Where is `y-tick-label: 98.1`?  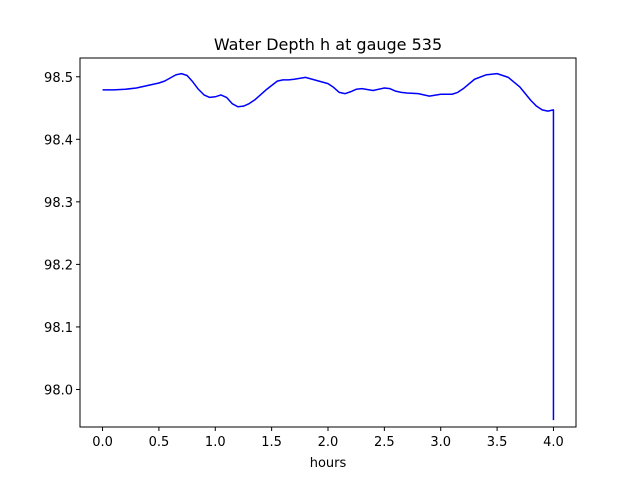 y-tick-label: 98.1 is located at coordinates (58, 328).